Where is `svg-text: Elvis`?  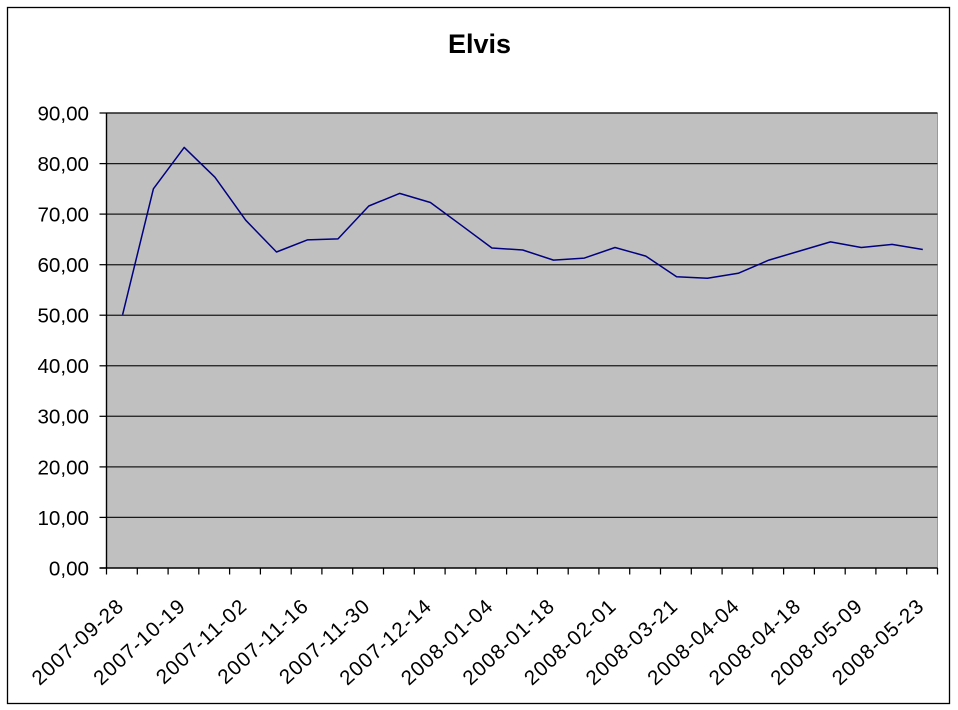
svg-text: Elvis is located at coordinates (479, 44).